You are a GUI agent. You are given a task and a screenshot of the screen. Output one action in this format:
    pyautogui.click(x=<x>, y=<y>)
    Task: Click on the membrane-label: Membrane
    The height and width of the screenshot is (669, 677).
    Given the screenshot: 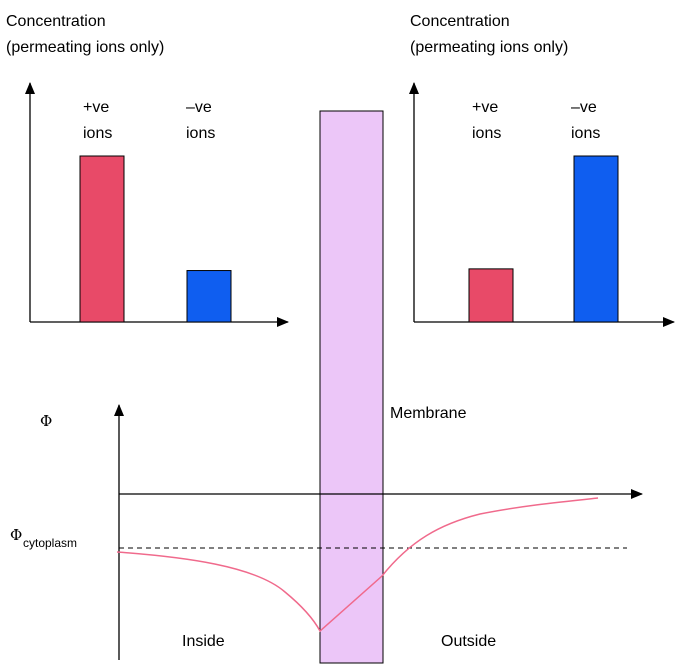 What is the action you would take?
    pyautogui.click(x=428, y=413)
    